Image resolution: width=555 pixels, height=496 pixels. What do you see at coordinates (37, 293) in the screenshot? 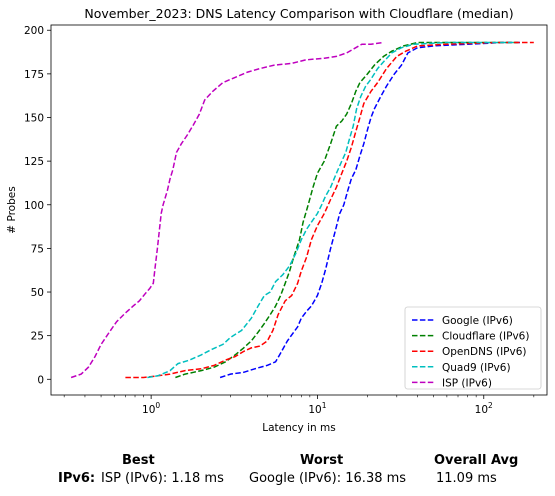
I see `y-tick-label: 50` at bounding box center [37, 293].